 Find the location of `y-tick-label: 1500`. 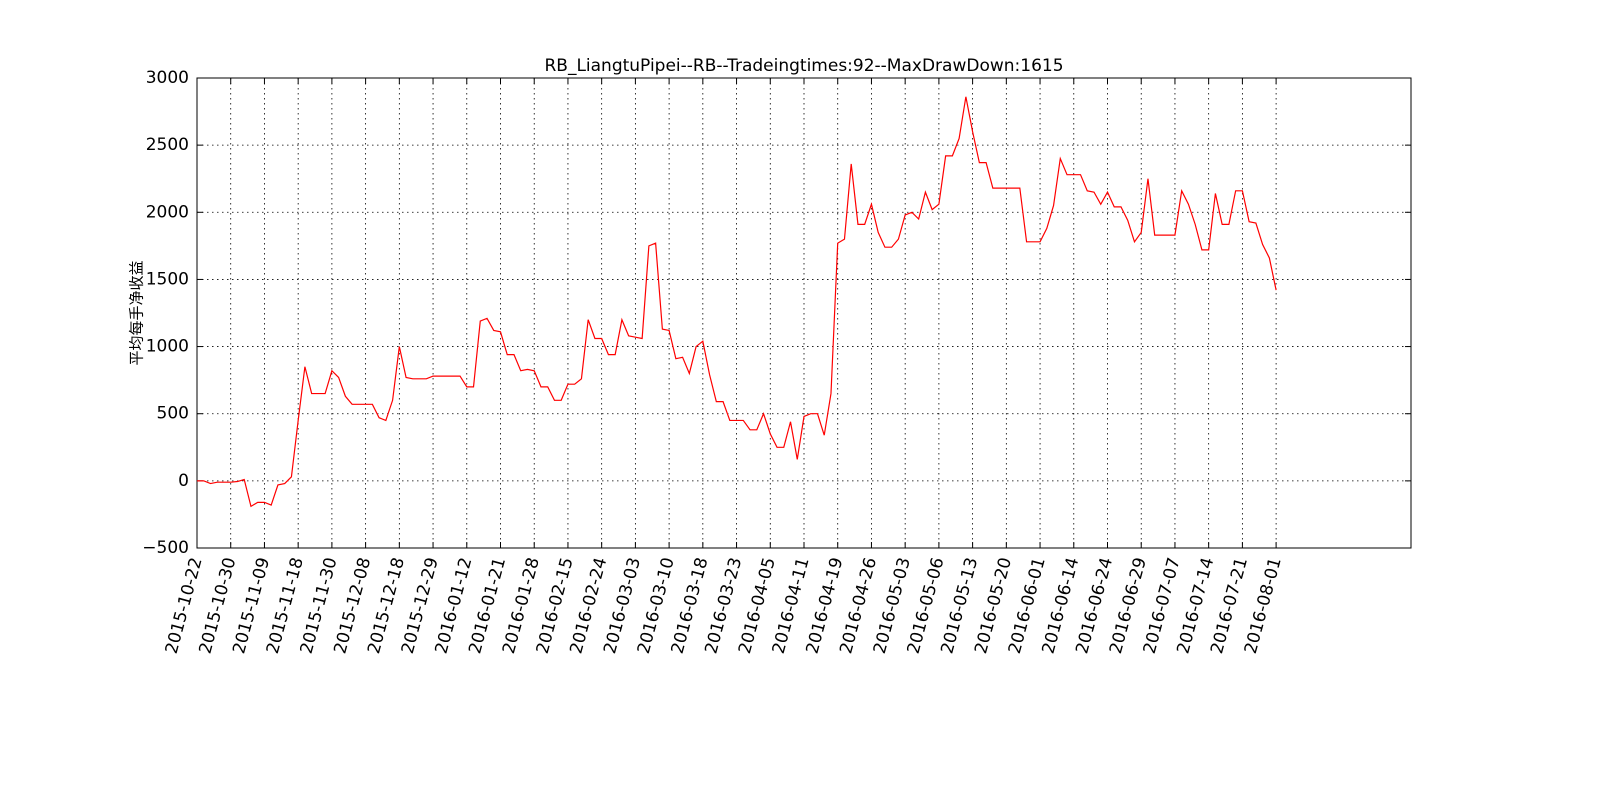

y-tick-label: 1500 is located at coordinates (167, 279).